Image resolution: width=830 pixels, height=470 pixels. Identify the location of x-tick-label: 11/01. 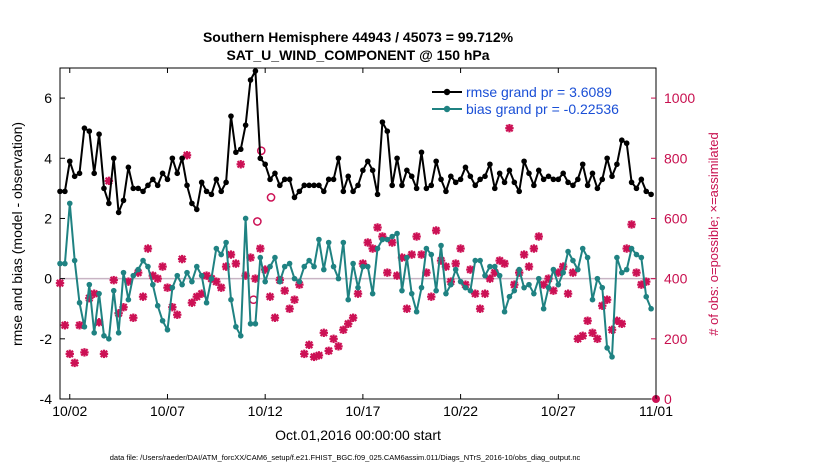
(656, 411).